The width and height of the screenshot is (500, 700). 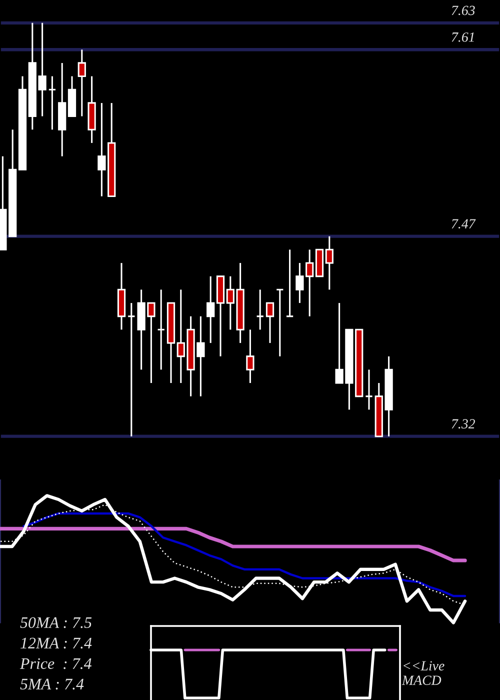 I want to click on text: 12MA : 7.4, so click(x=56, y=643).